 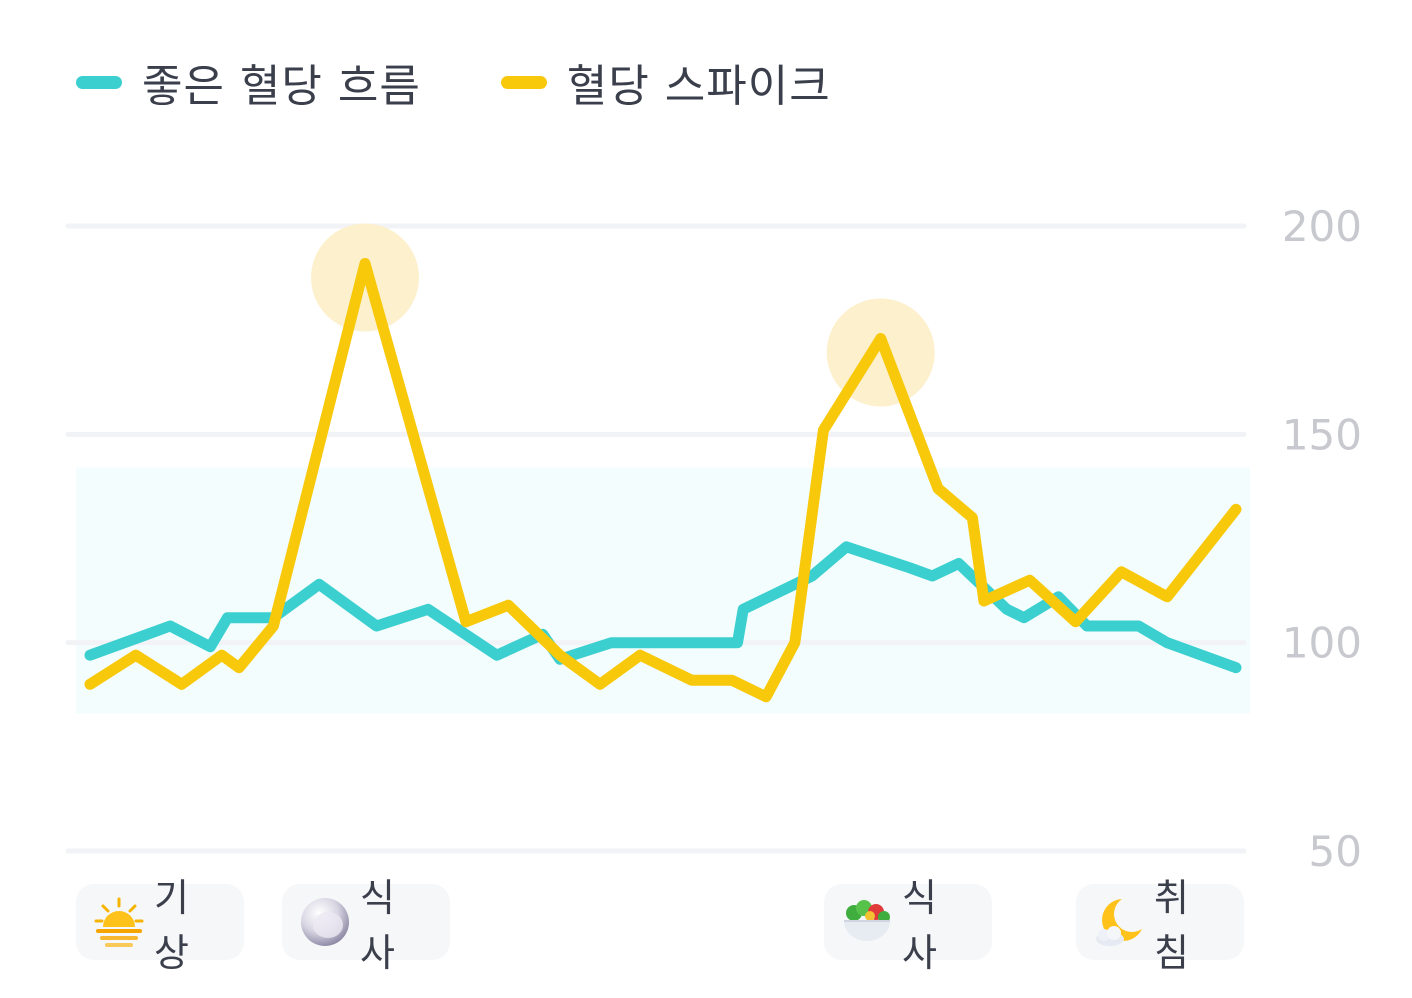 What do you see at coordinates (1322, 434) in the screenshot?
I see `y-tick-label-150: 150` at bounding box center [1322, 434].